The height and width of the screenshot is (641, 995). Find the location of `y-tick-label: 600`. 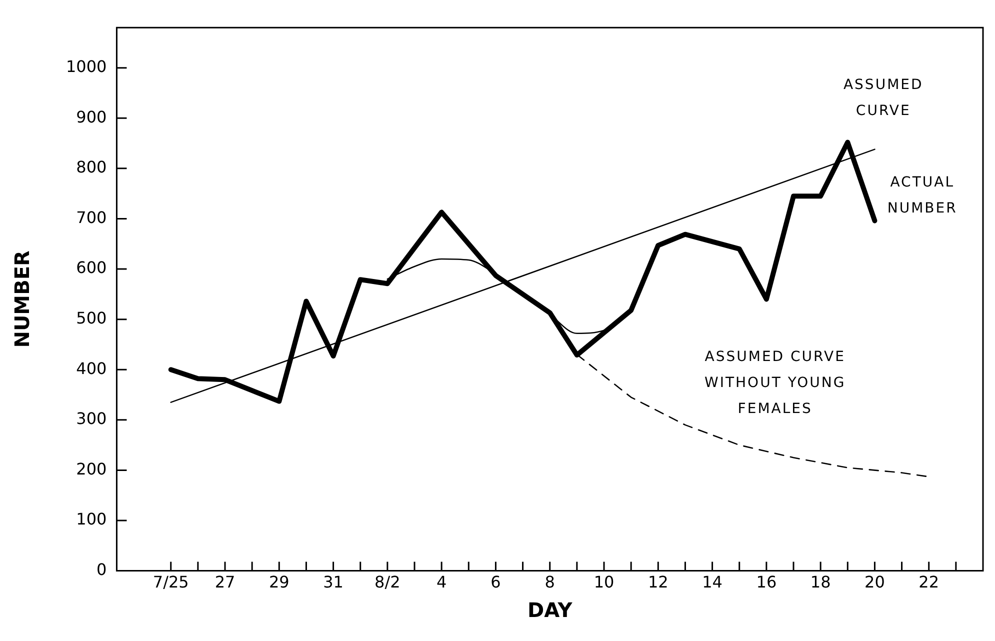

y-tick-label: 600 is located at coordinates (91, 268).